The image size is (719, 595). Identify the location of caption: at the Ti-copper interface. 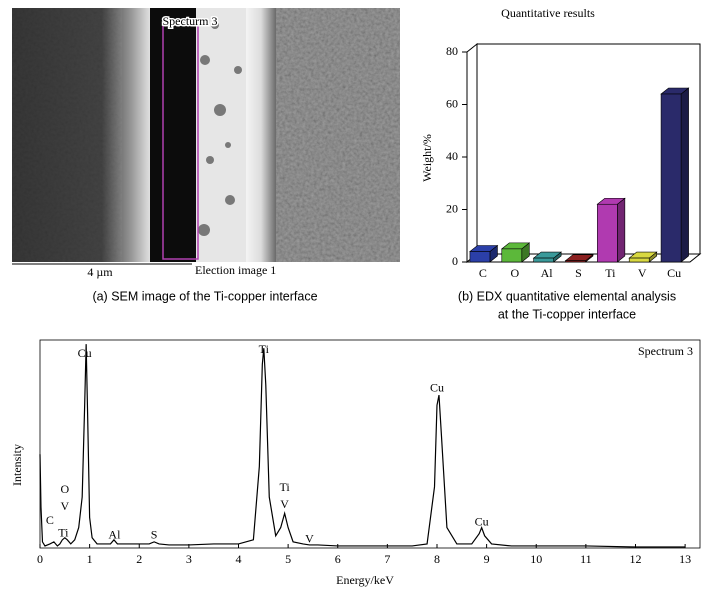
(567, 314).